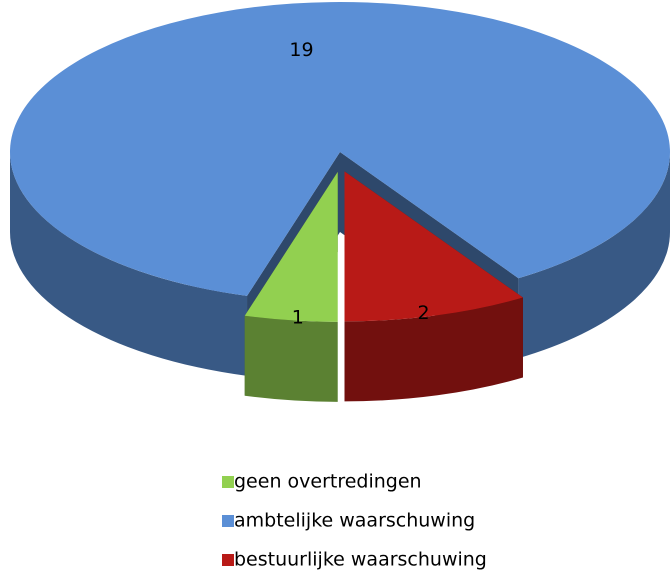 The height and width of the screenshot is (574, 670). What do you see at coordinates (328, 482) in the screenshot?
I see `legend-label: geen overtredingen` at bounding box center [328, 482].